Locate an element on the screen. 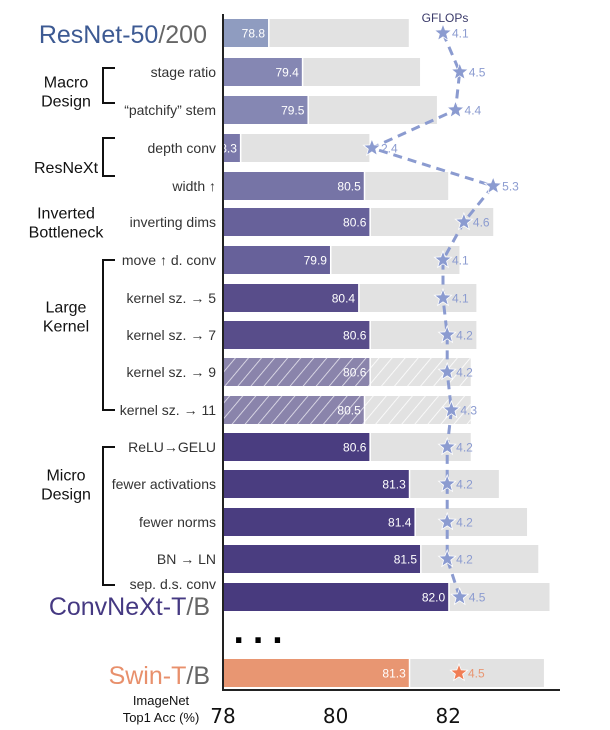 The height and width of the screenshot is (730, 610). x-tick-label: 82 is located at coordinates (447, 716).